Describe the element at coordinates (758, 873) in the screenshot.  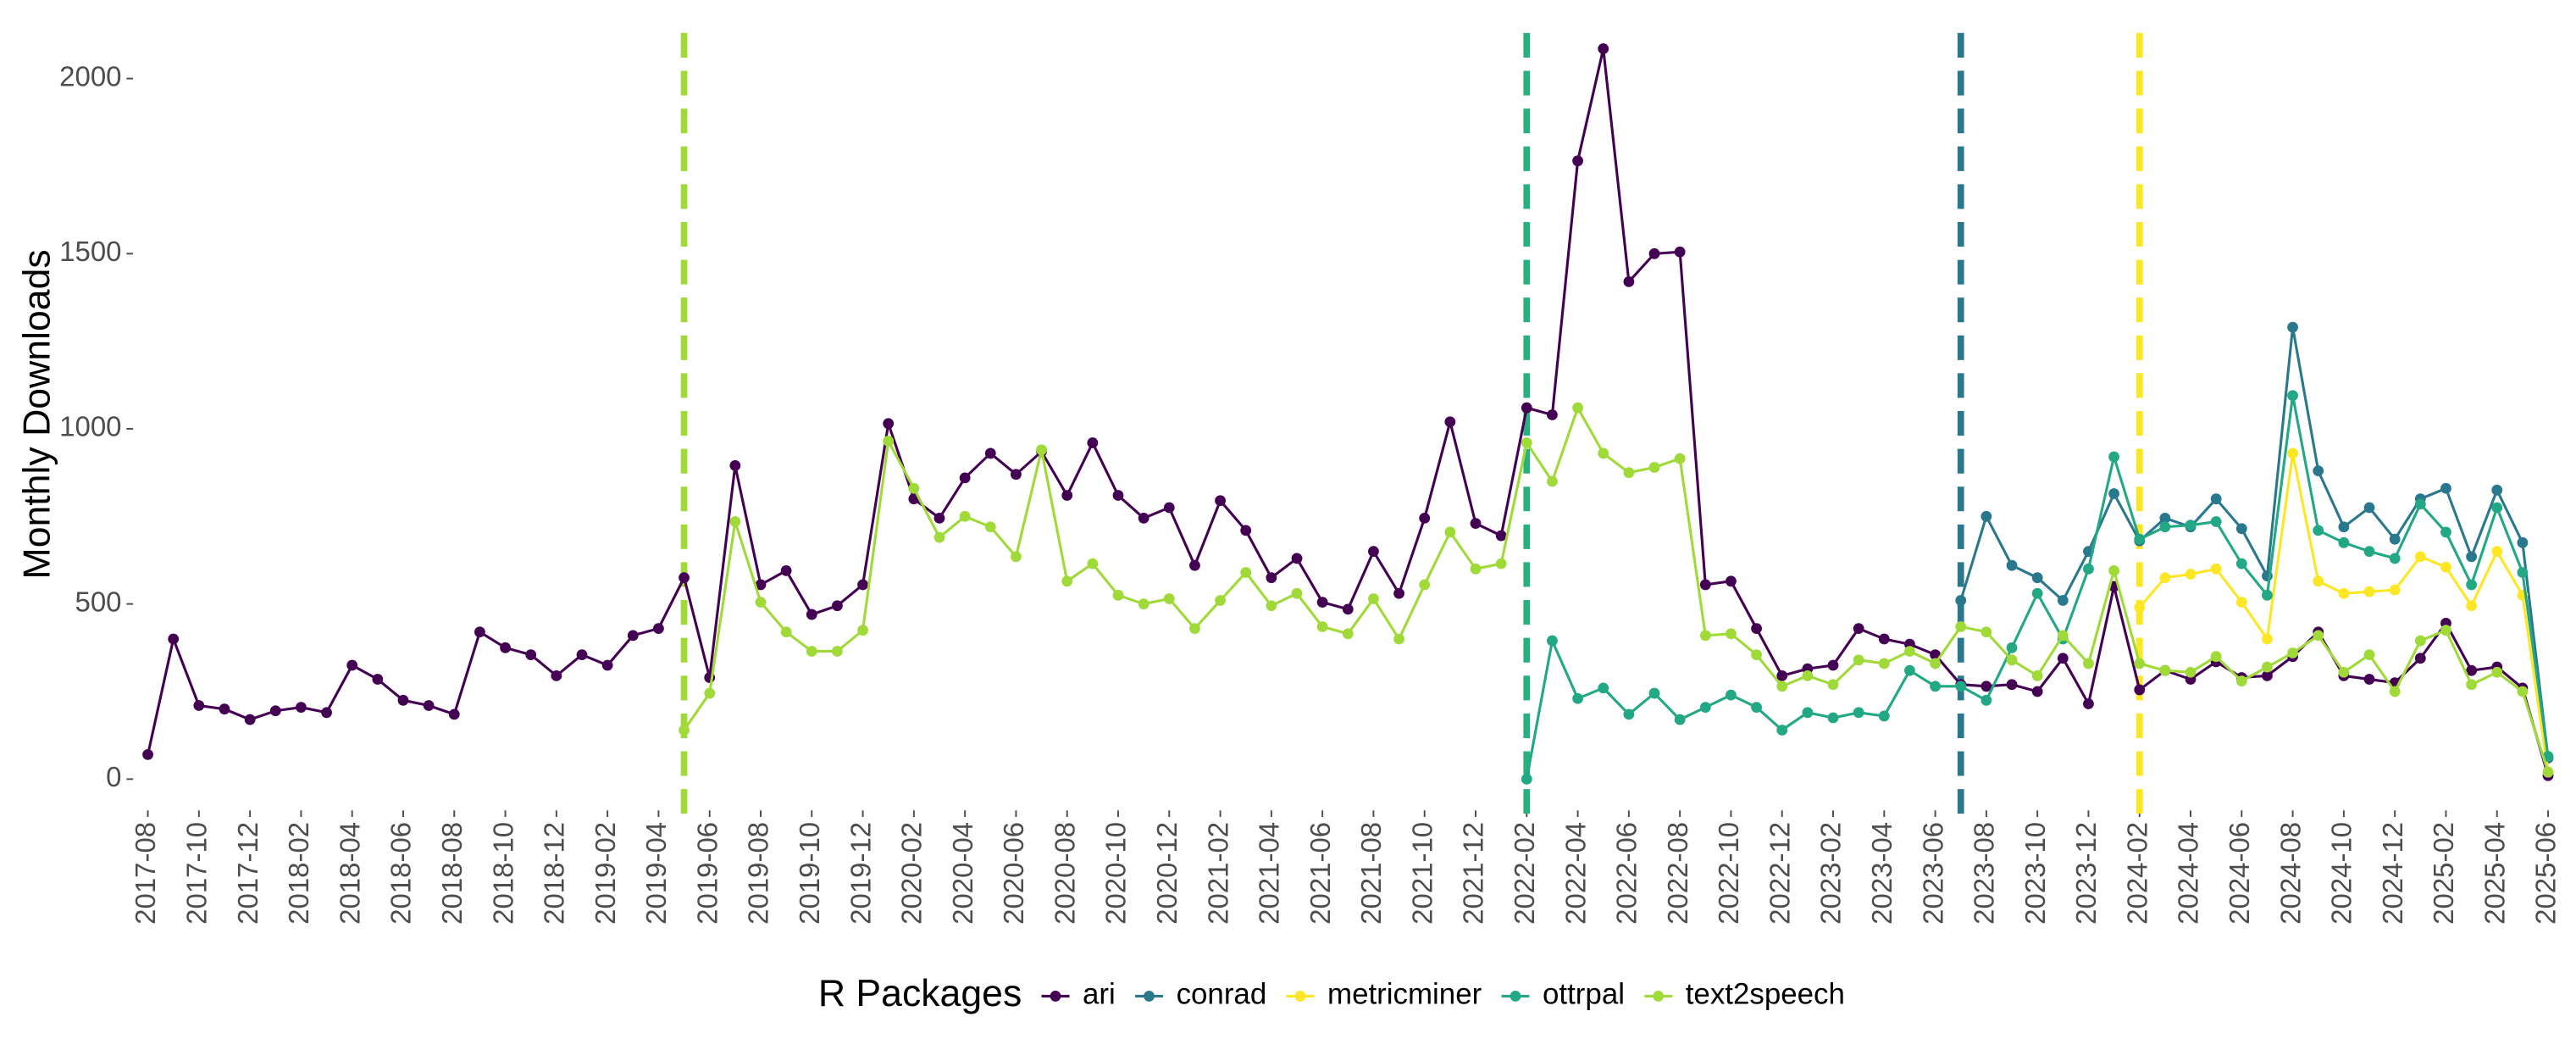
I see `x-tick-label: 2019-08` at that location.